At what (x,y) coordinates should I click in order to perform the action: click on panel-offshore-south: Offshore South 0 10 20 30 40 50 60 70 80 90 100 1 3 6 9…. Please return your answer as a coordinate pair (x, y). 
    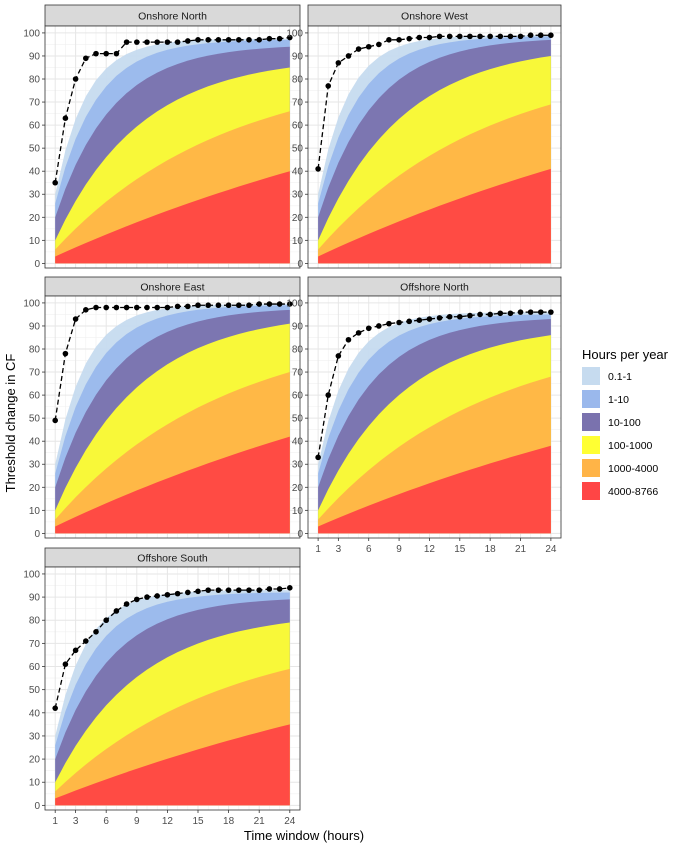
    Looking at the image, I should click on (162, 687).